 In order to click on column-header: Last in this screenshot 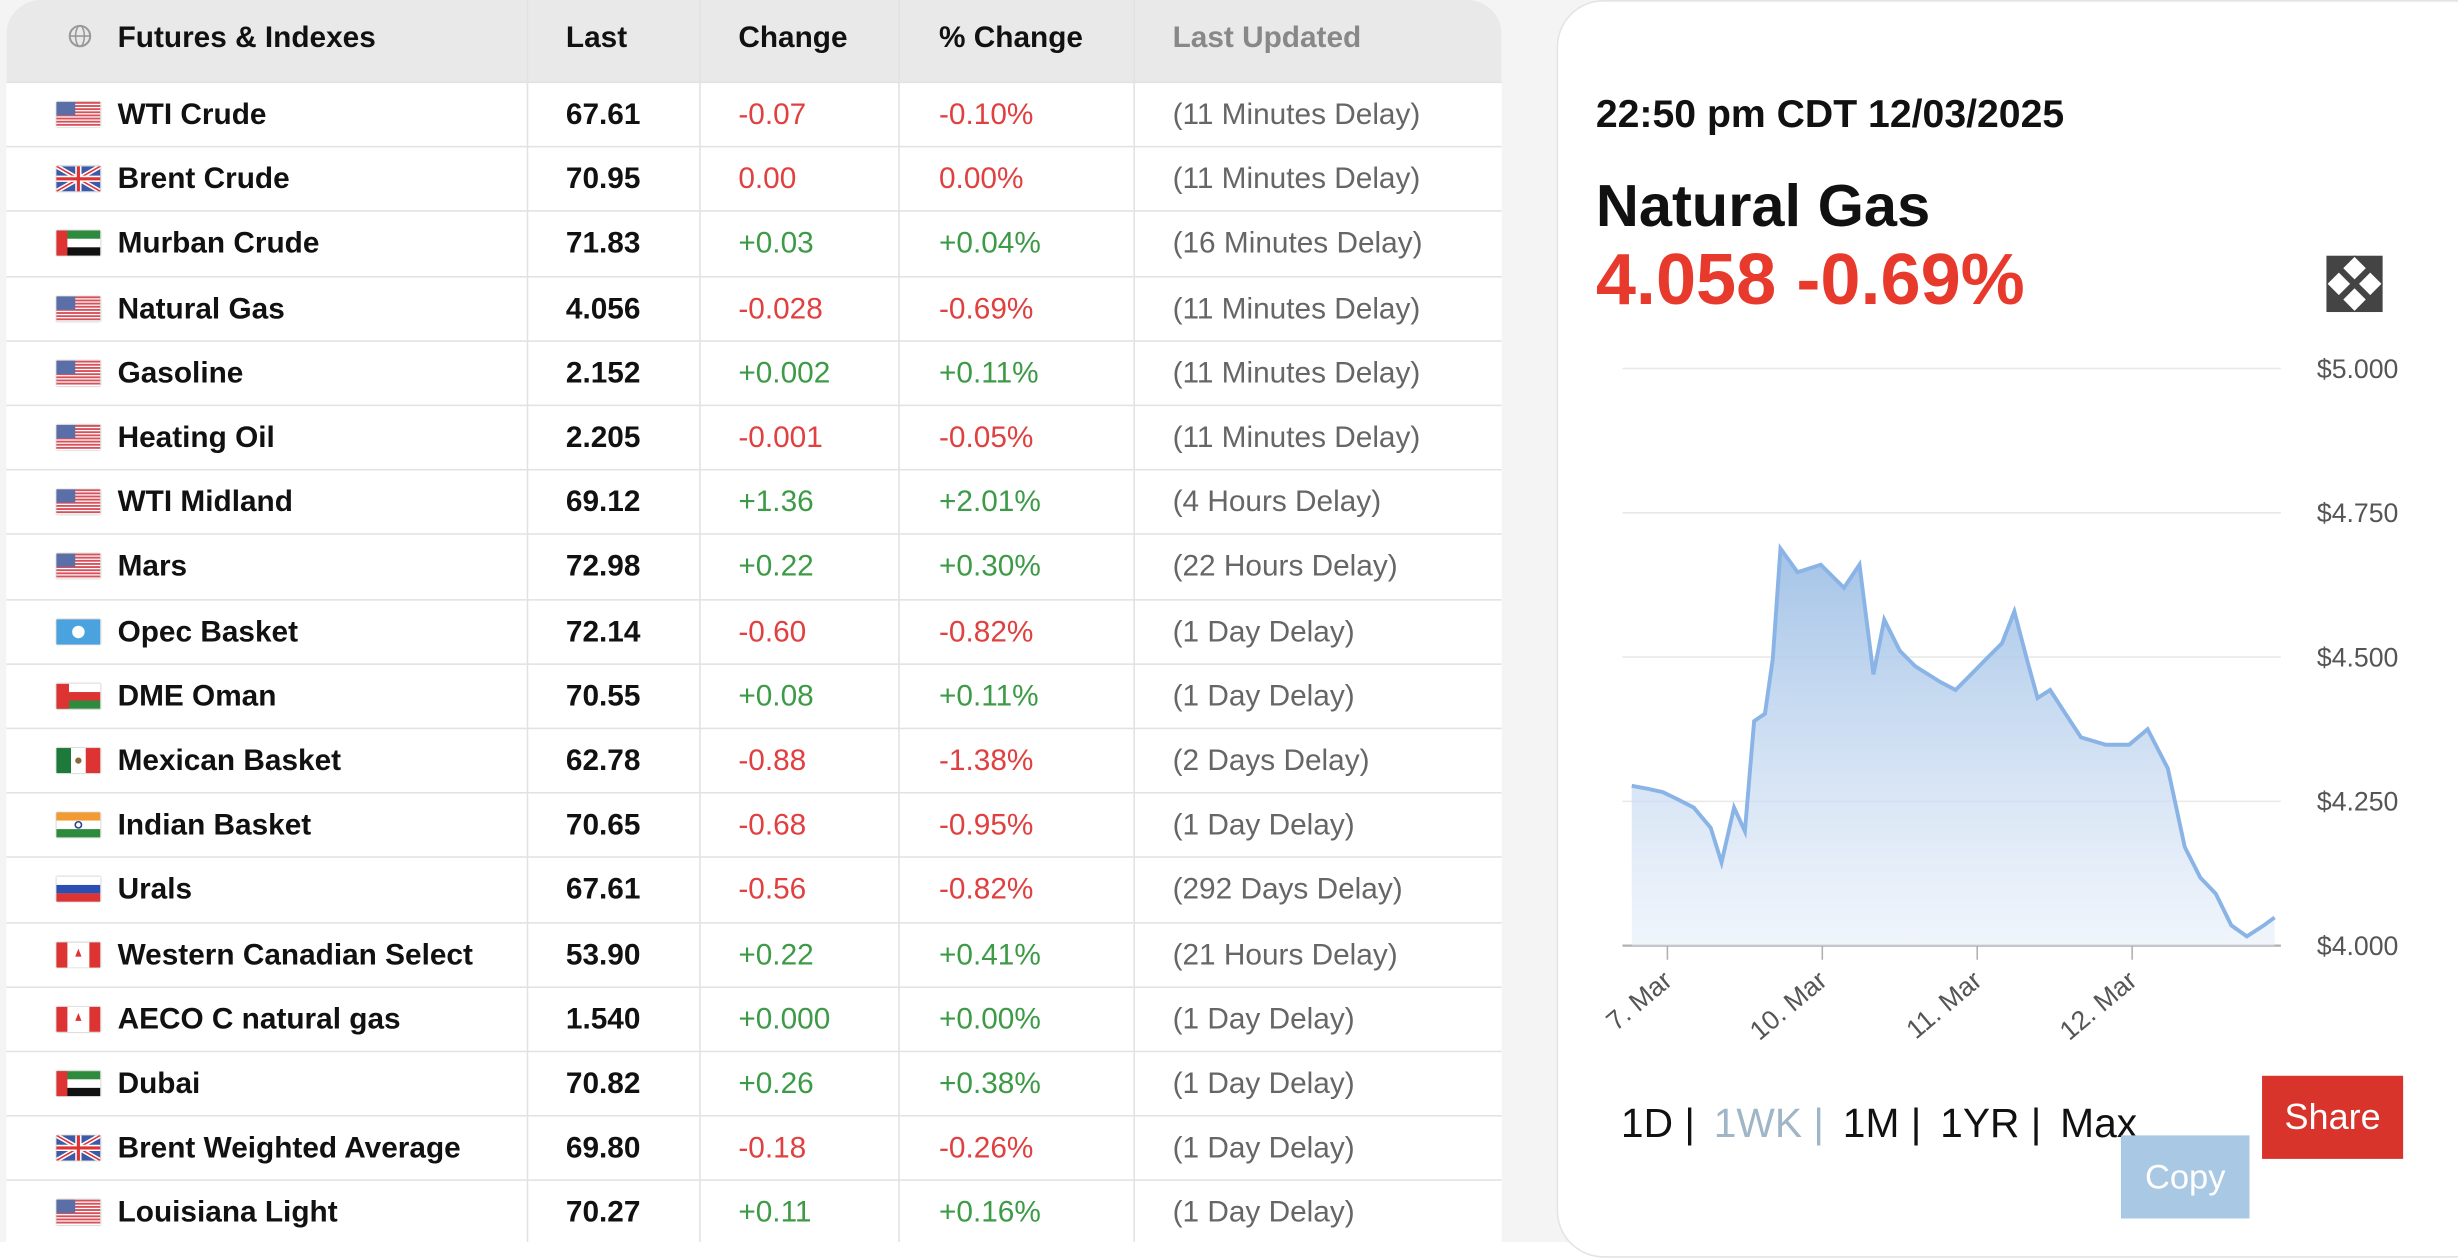, I will do `click(596, 38)`.